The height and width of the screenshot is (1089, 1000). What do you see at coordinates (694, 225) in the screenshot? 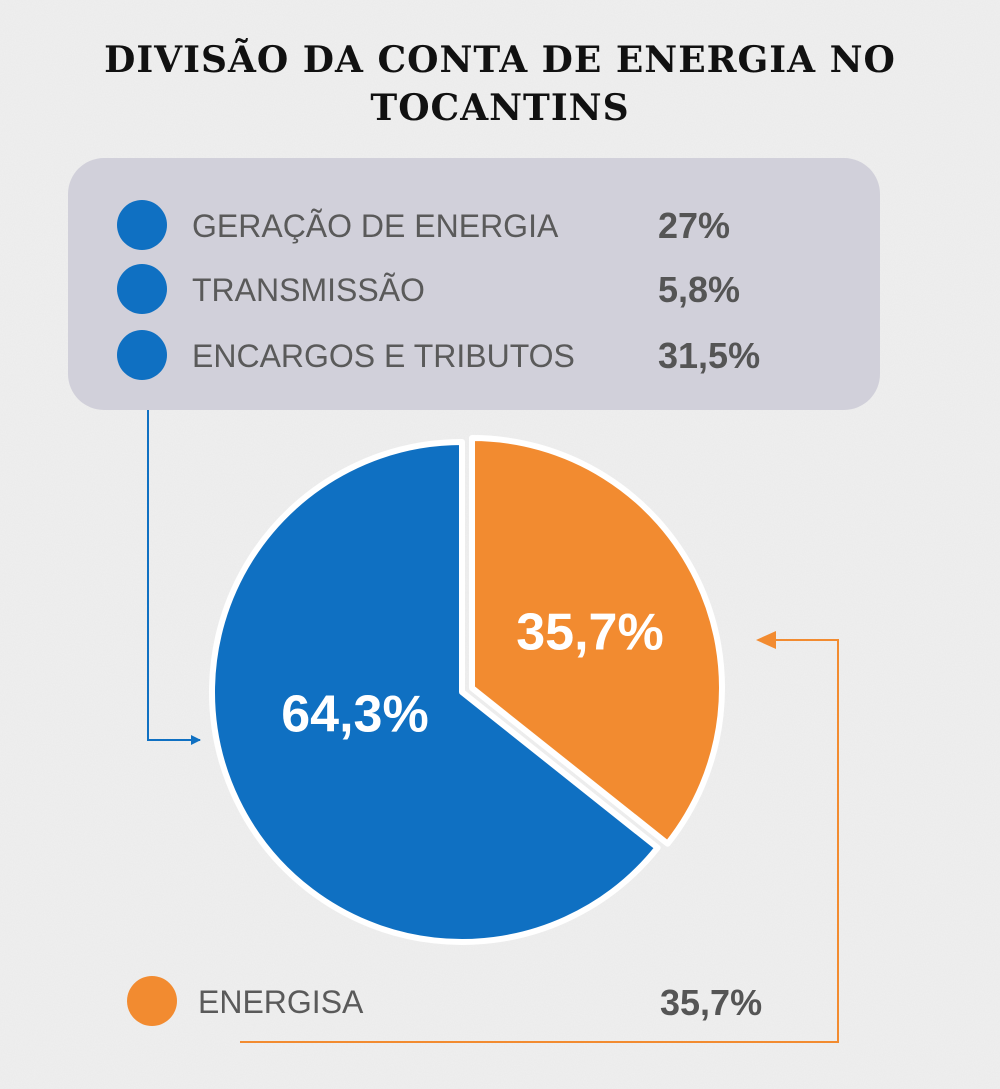
I see `legend-value: 27%` at bounding box center [694, 225].